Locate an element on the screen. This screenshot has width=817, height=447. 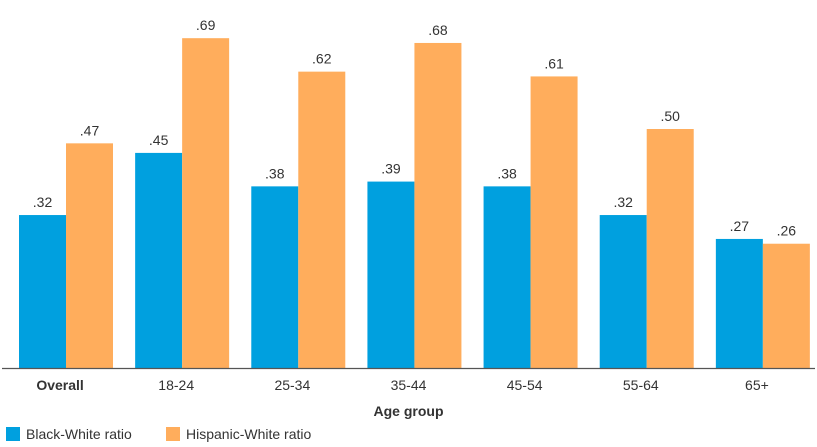
x-tick-labels-group: Overall 18-24 25-34 35-44 45-54 55-64 65+ is located at coordinates (402, 385).